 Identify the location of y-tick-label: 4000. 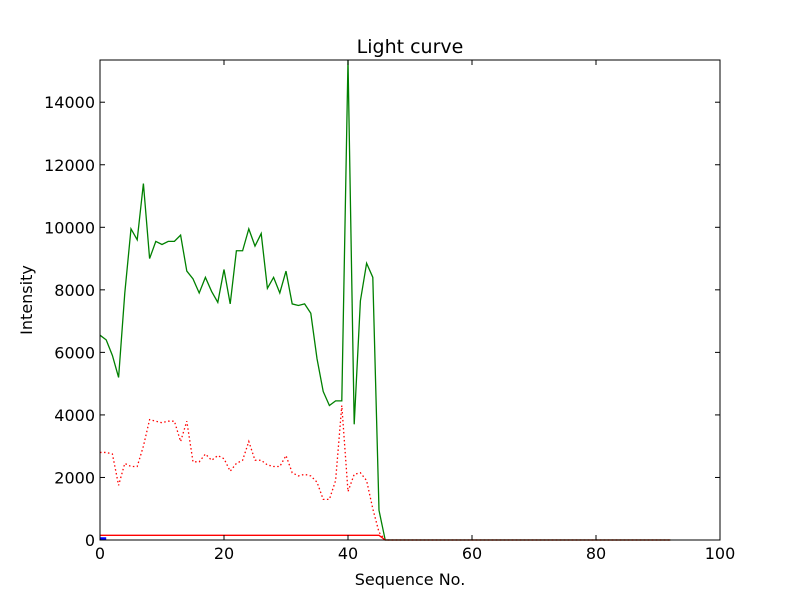
(74, 415).